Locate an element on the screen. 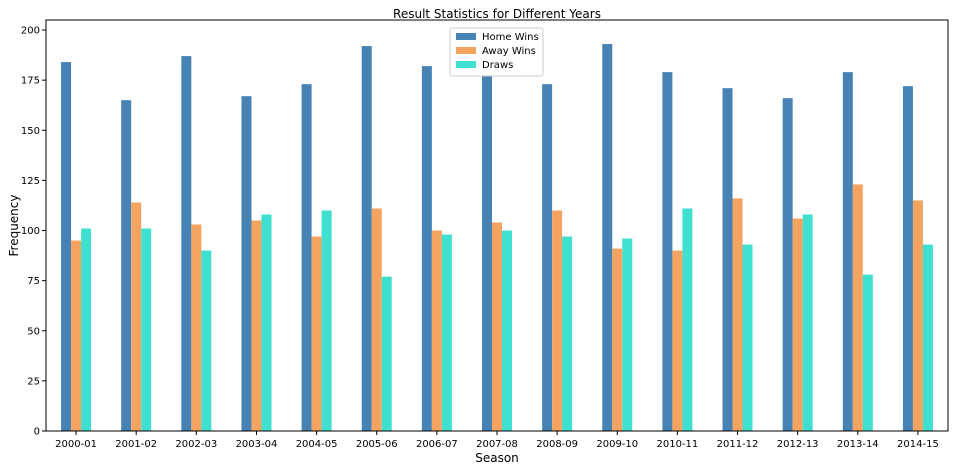 This screenshot has width=953, height=472. legend: Home Wins Away Wins Draws is located at coordinates (496, 52).